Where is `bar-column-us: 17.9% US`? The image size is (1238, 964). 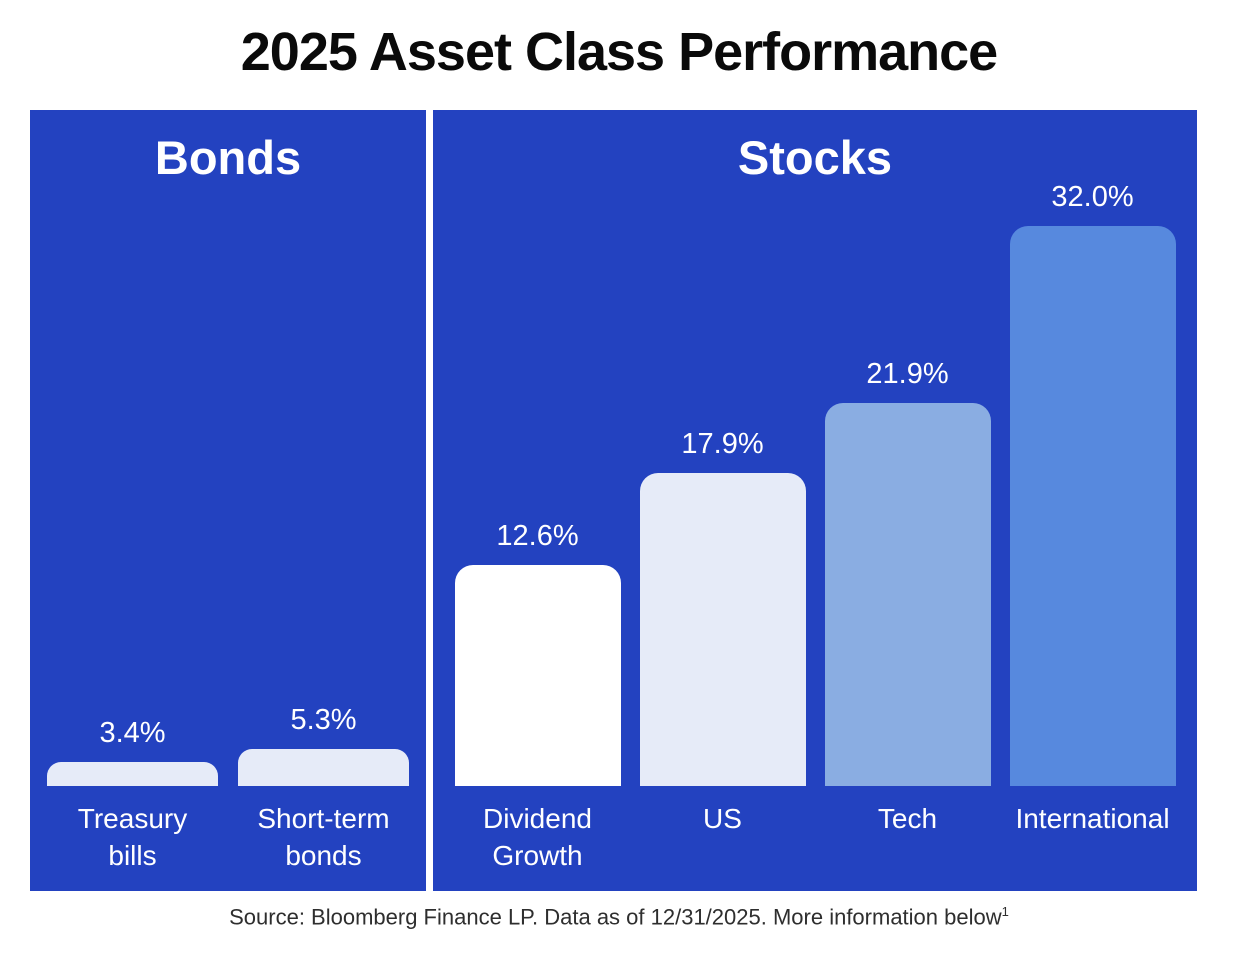
bar-column-us: 17.9% US is located at coordinates (722, 500).